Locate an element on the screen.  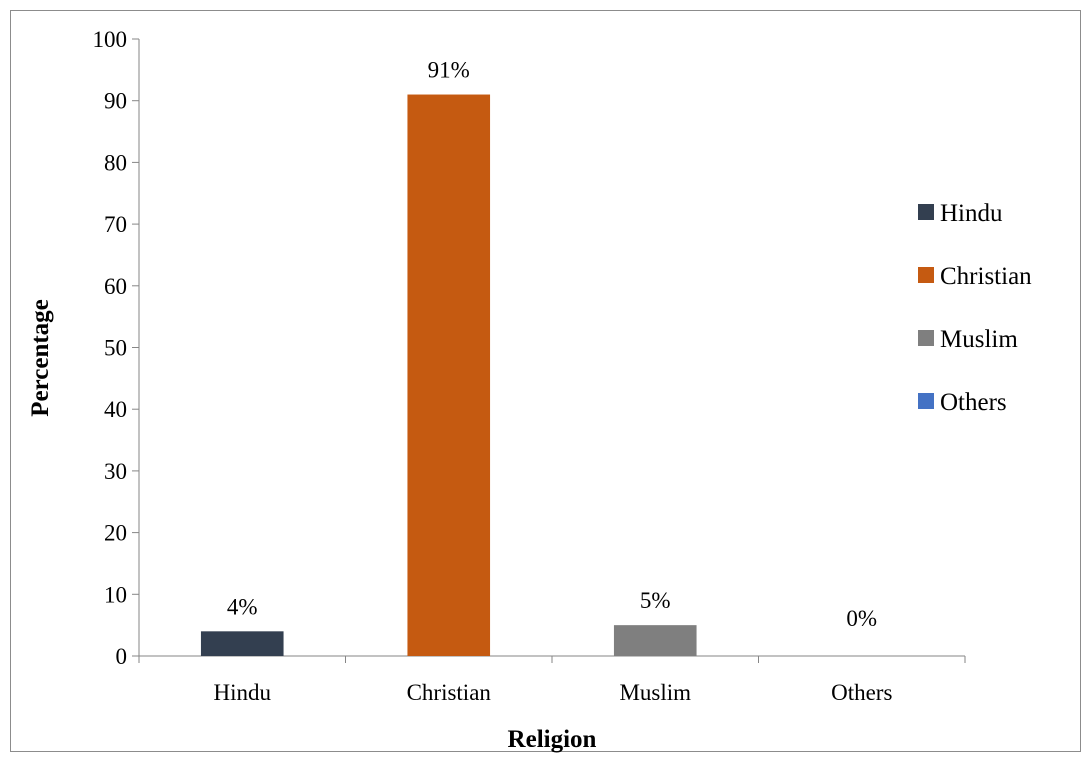
bar-hindu is located at coordinates (242, 643).